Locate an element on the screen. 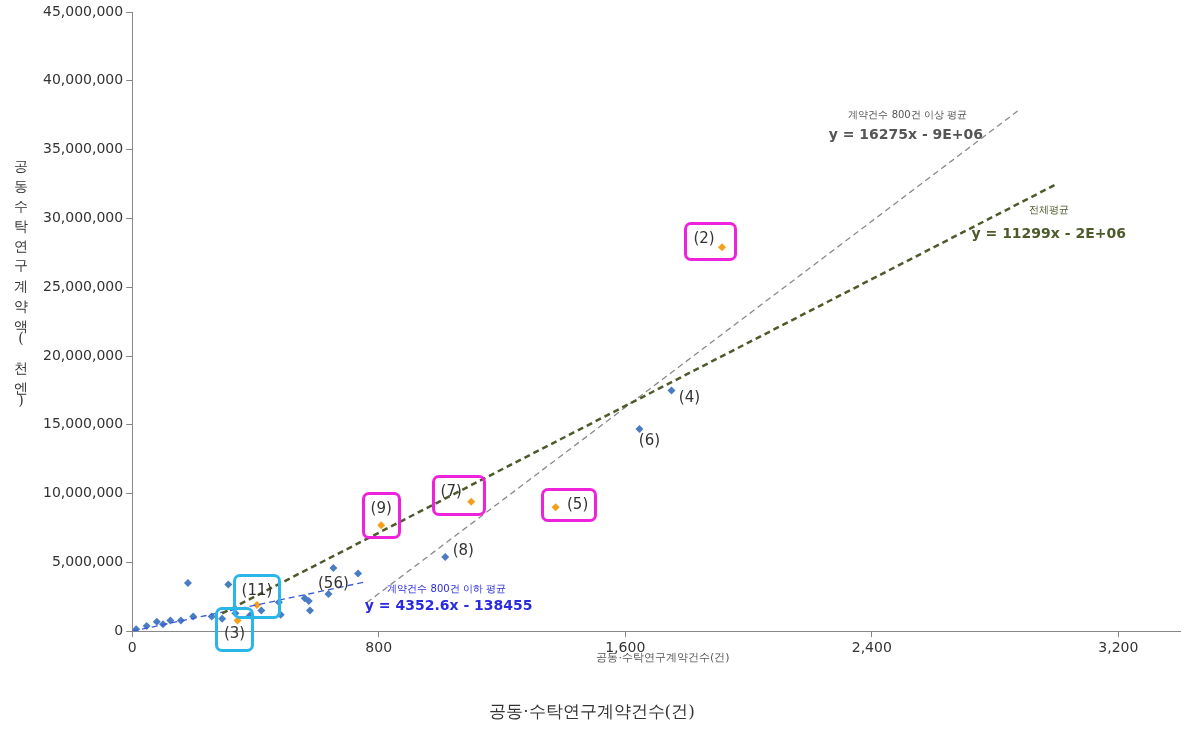 This screenshot has width=1184, height=734. text: 공동·수탁연구계약건수(건) is located at coordinates (663, 657).